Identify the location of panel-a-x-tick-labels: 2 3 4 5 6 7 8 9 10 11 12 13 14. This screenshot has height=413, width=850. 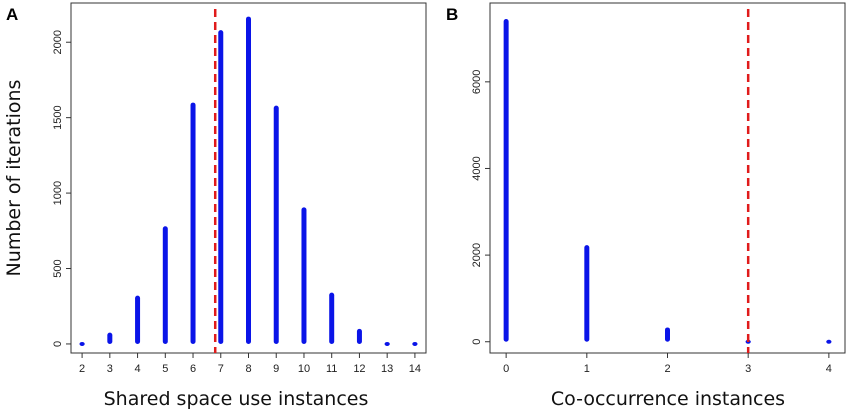
(250, 369).